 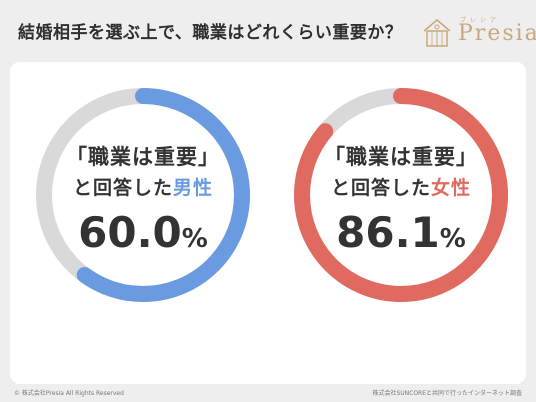 I want to click on header: 結婚相手を選ぶ上で、職業はどれくらい重要か？ プレシア Presia, so click(x=268, y=29).